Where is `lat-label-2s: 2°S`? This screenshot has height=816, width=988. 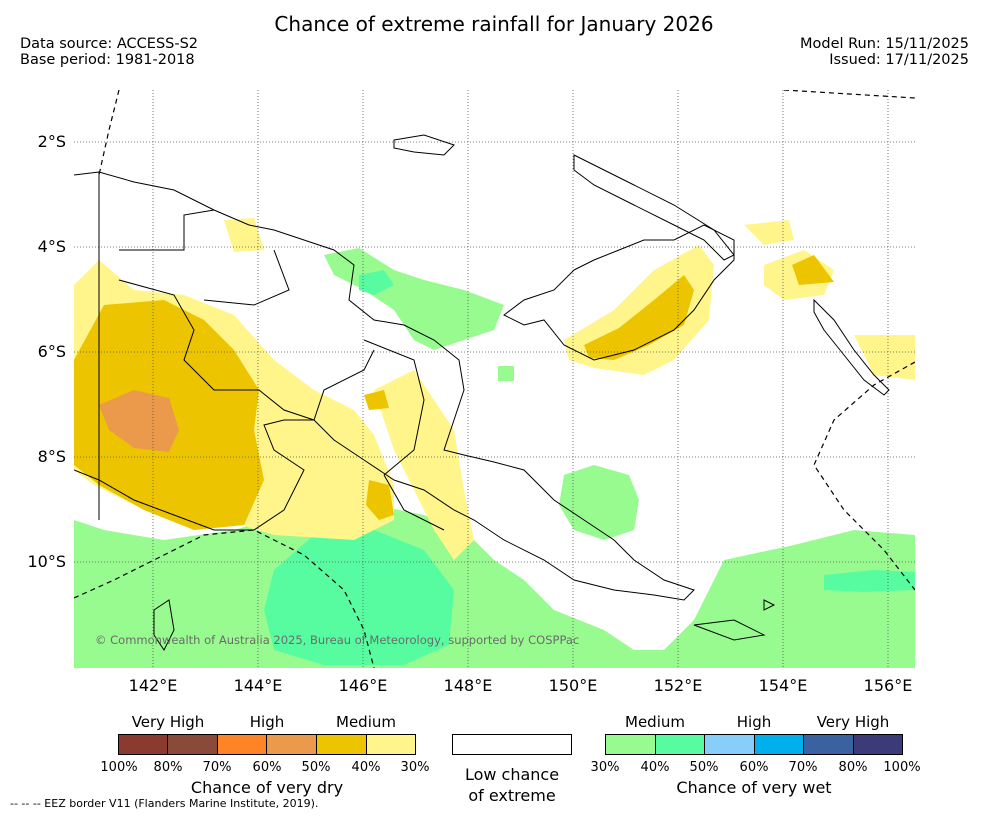
lat-label-2s: 2°S is located at coordinates (51, 141).